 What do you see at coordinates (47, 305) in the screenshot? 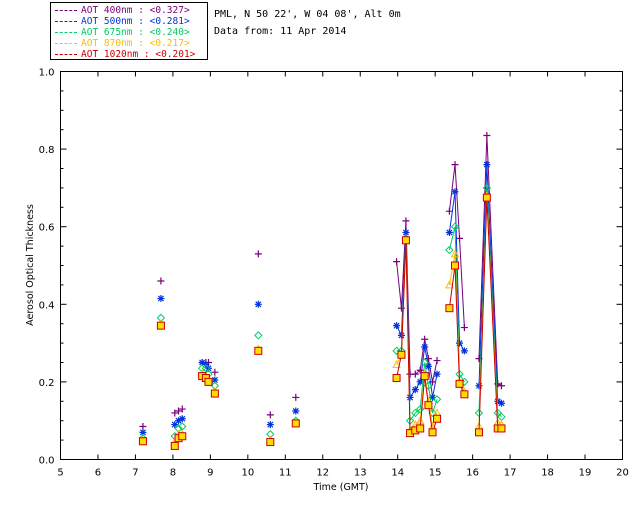
I see `y-tick-label: 0.4` at bounding box center [47, 305].